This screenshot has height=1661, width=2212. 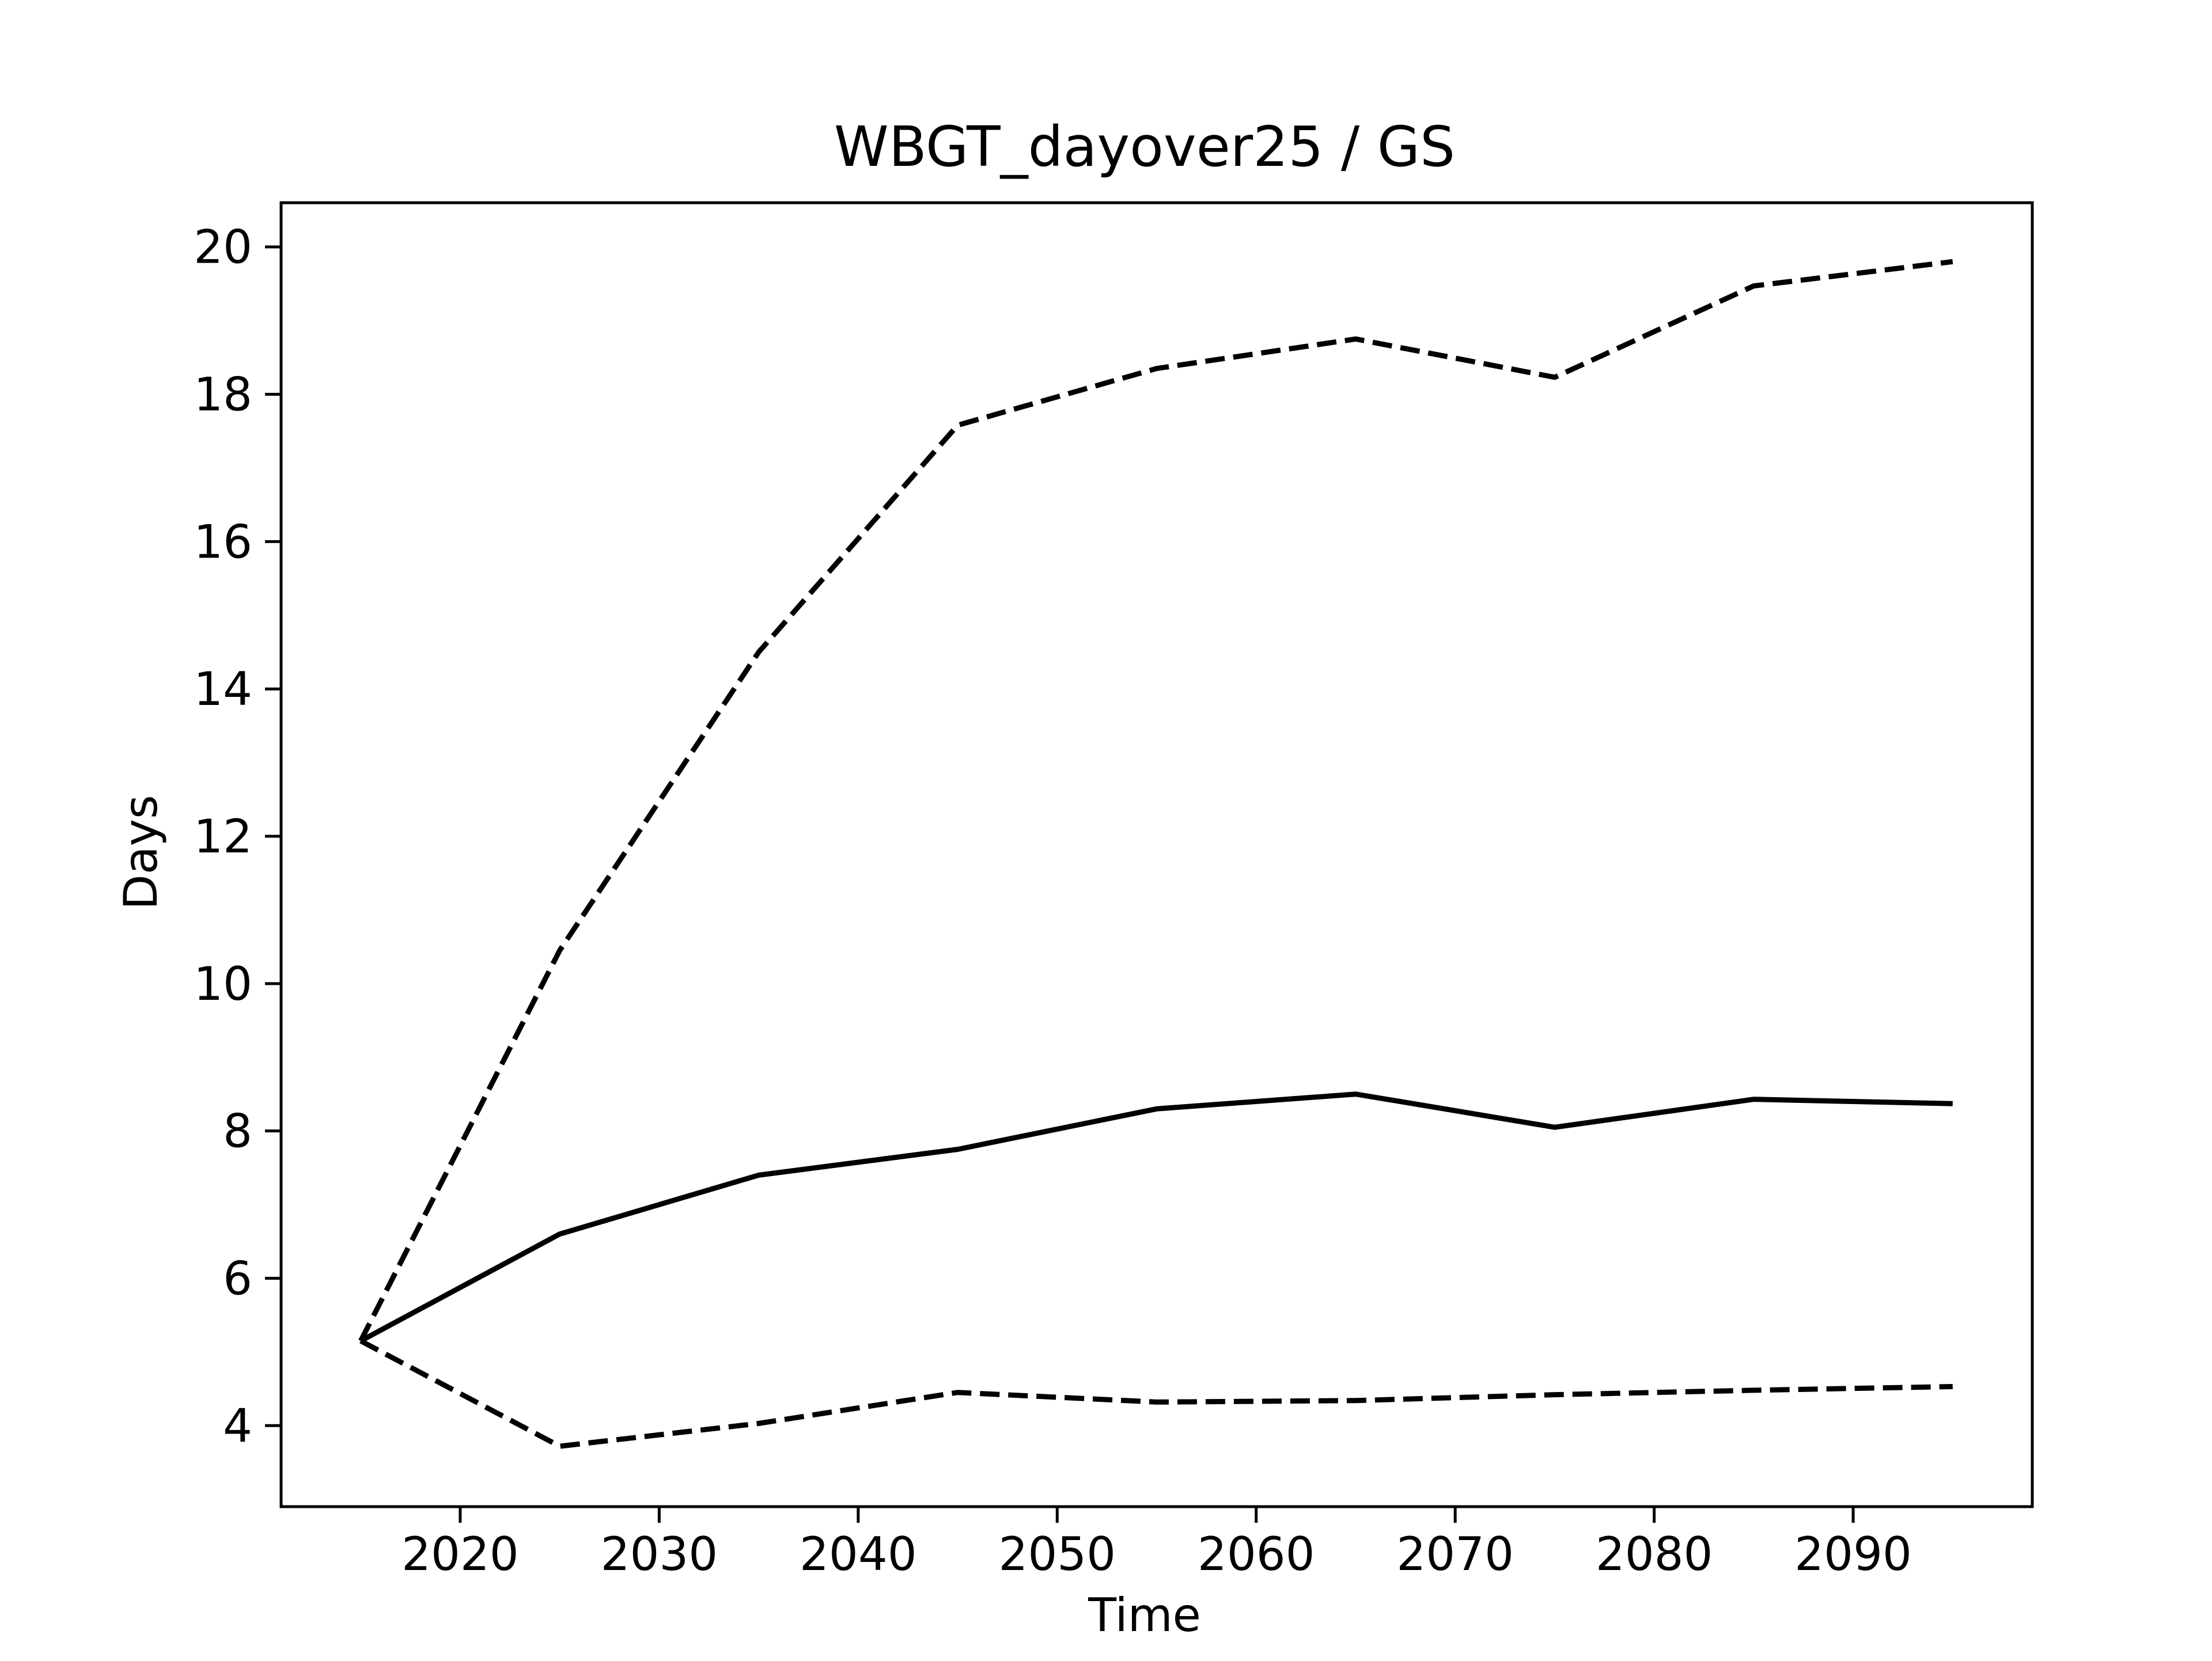 What do you see at coordinates (1144, 147) in the screenshot?
I see `chart-title: WBGT_dayover25 / GS` at bounding box center [1144, 147].